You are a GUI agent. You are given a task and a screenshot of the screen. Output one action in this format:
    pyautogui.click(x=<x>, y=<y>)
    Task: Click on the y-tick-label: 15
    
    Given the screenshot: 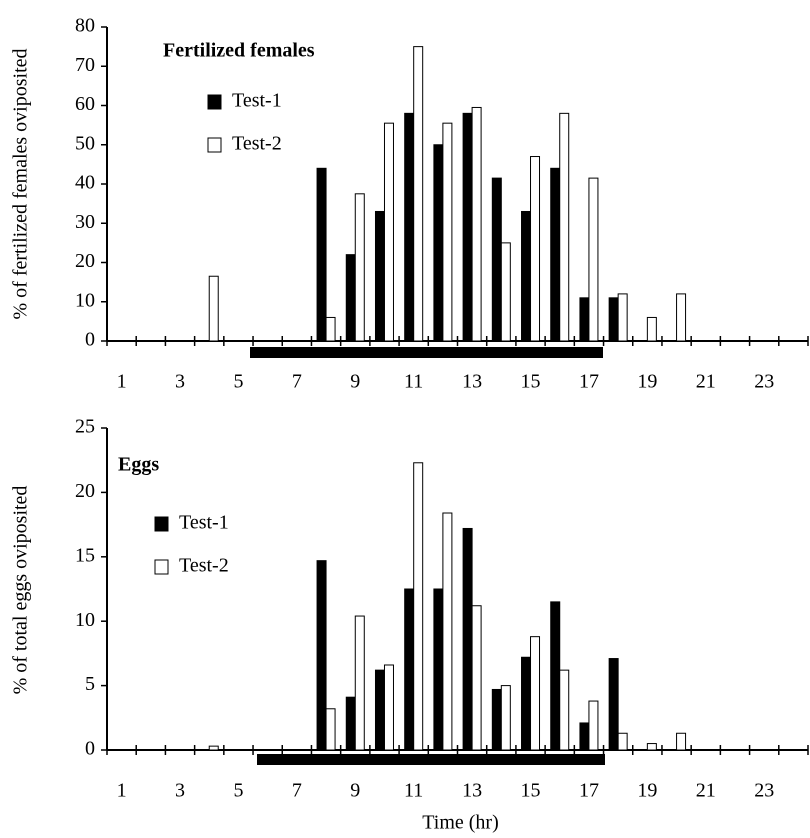 What is the action you would take?
    pyautogui.click(x=85, y=555)
    